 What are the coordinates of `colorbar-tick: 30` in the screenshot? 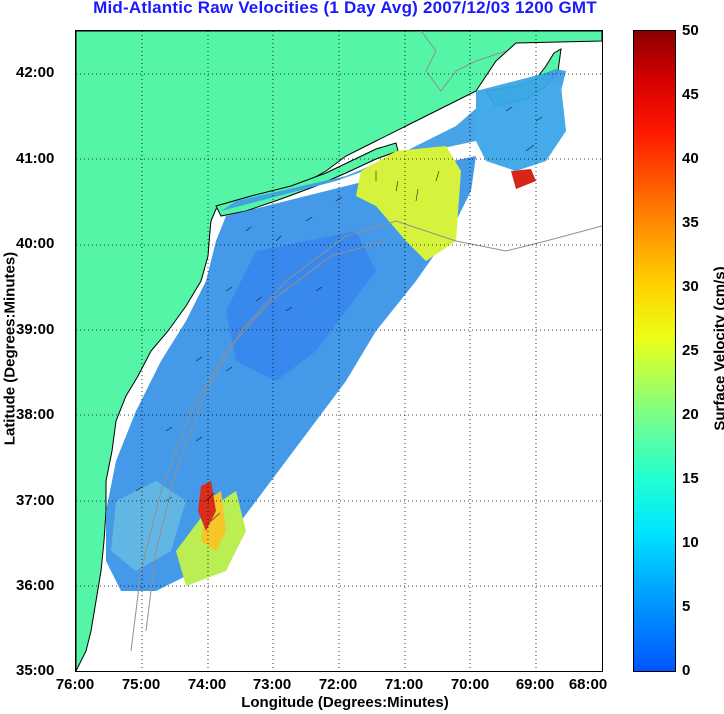 It's located at (690, 286).